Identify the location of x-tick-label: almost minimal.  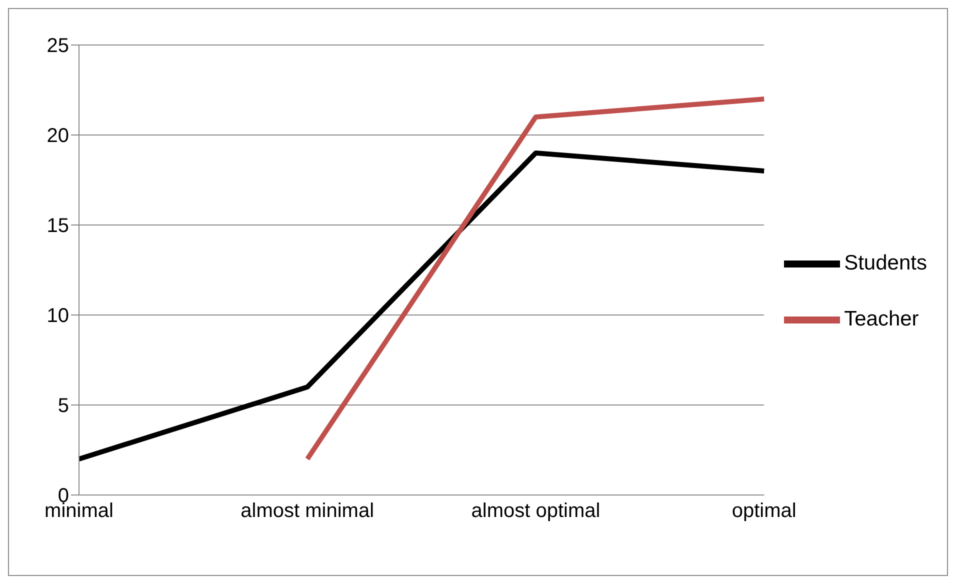
(307, 511).